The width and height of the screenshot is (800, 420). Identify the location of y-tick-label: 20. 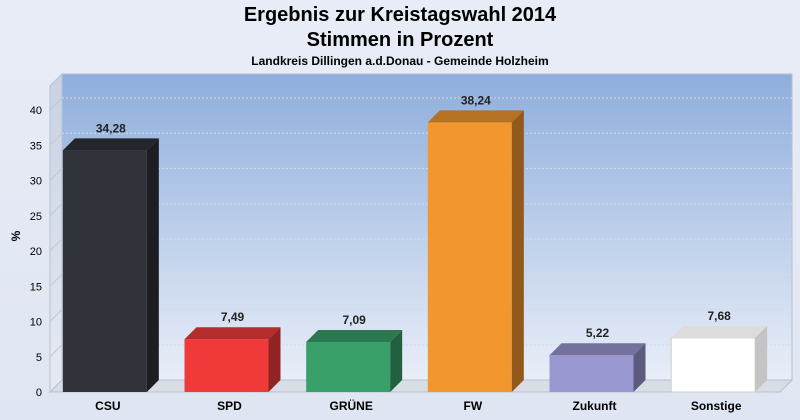
(36, 252).